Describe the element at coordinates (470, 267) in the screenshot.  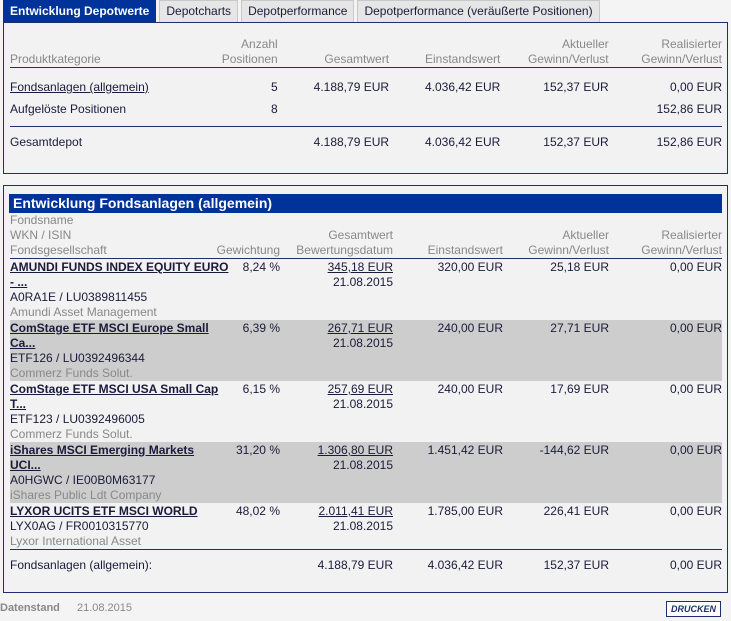
I see `fund-einstandswert: 320,00 EUR` at that location.